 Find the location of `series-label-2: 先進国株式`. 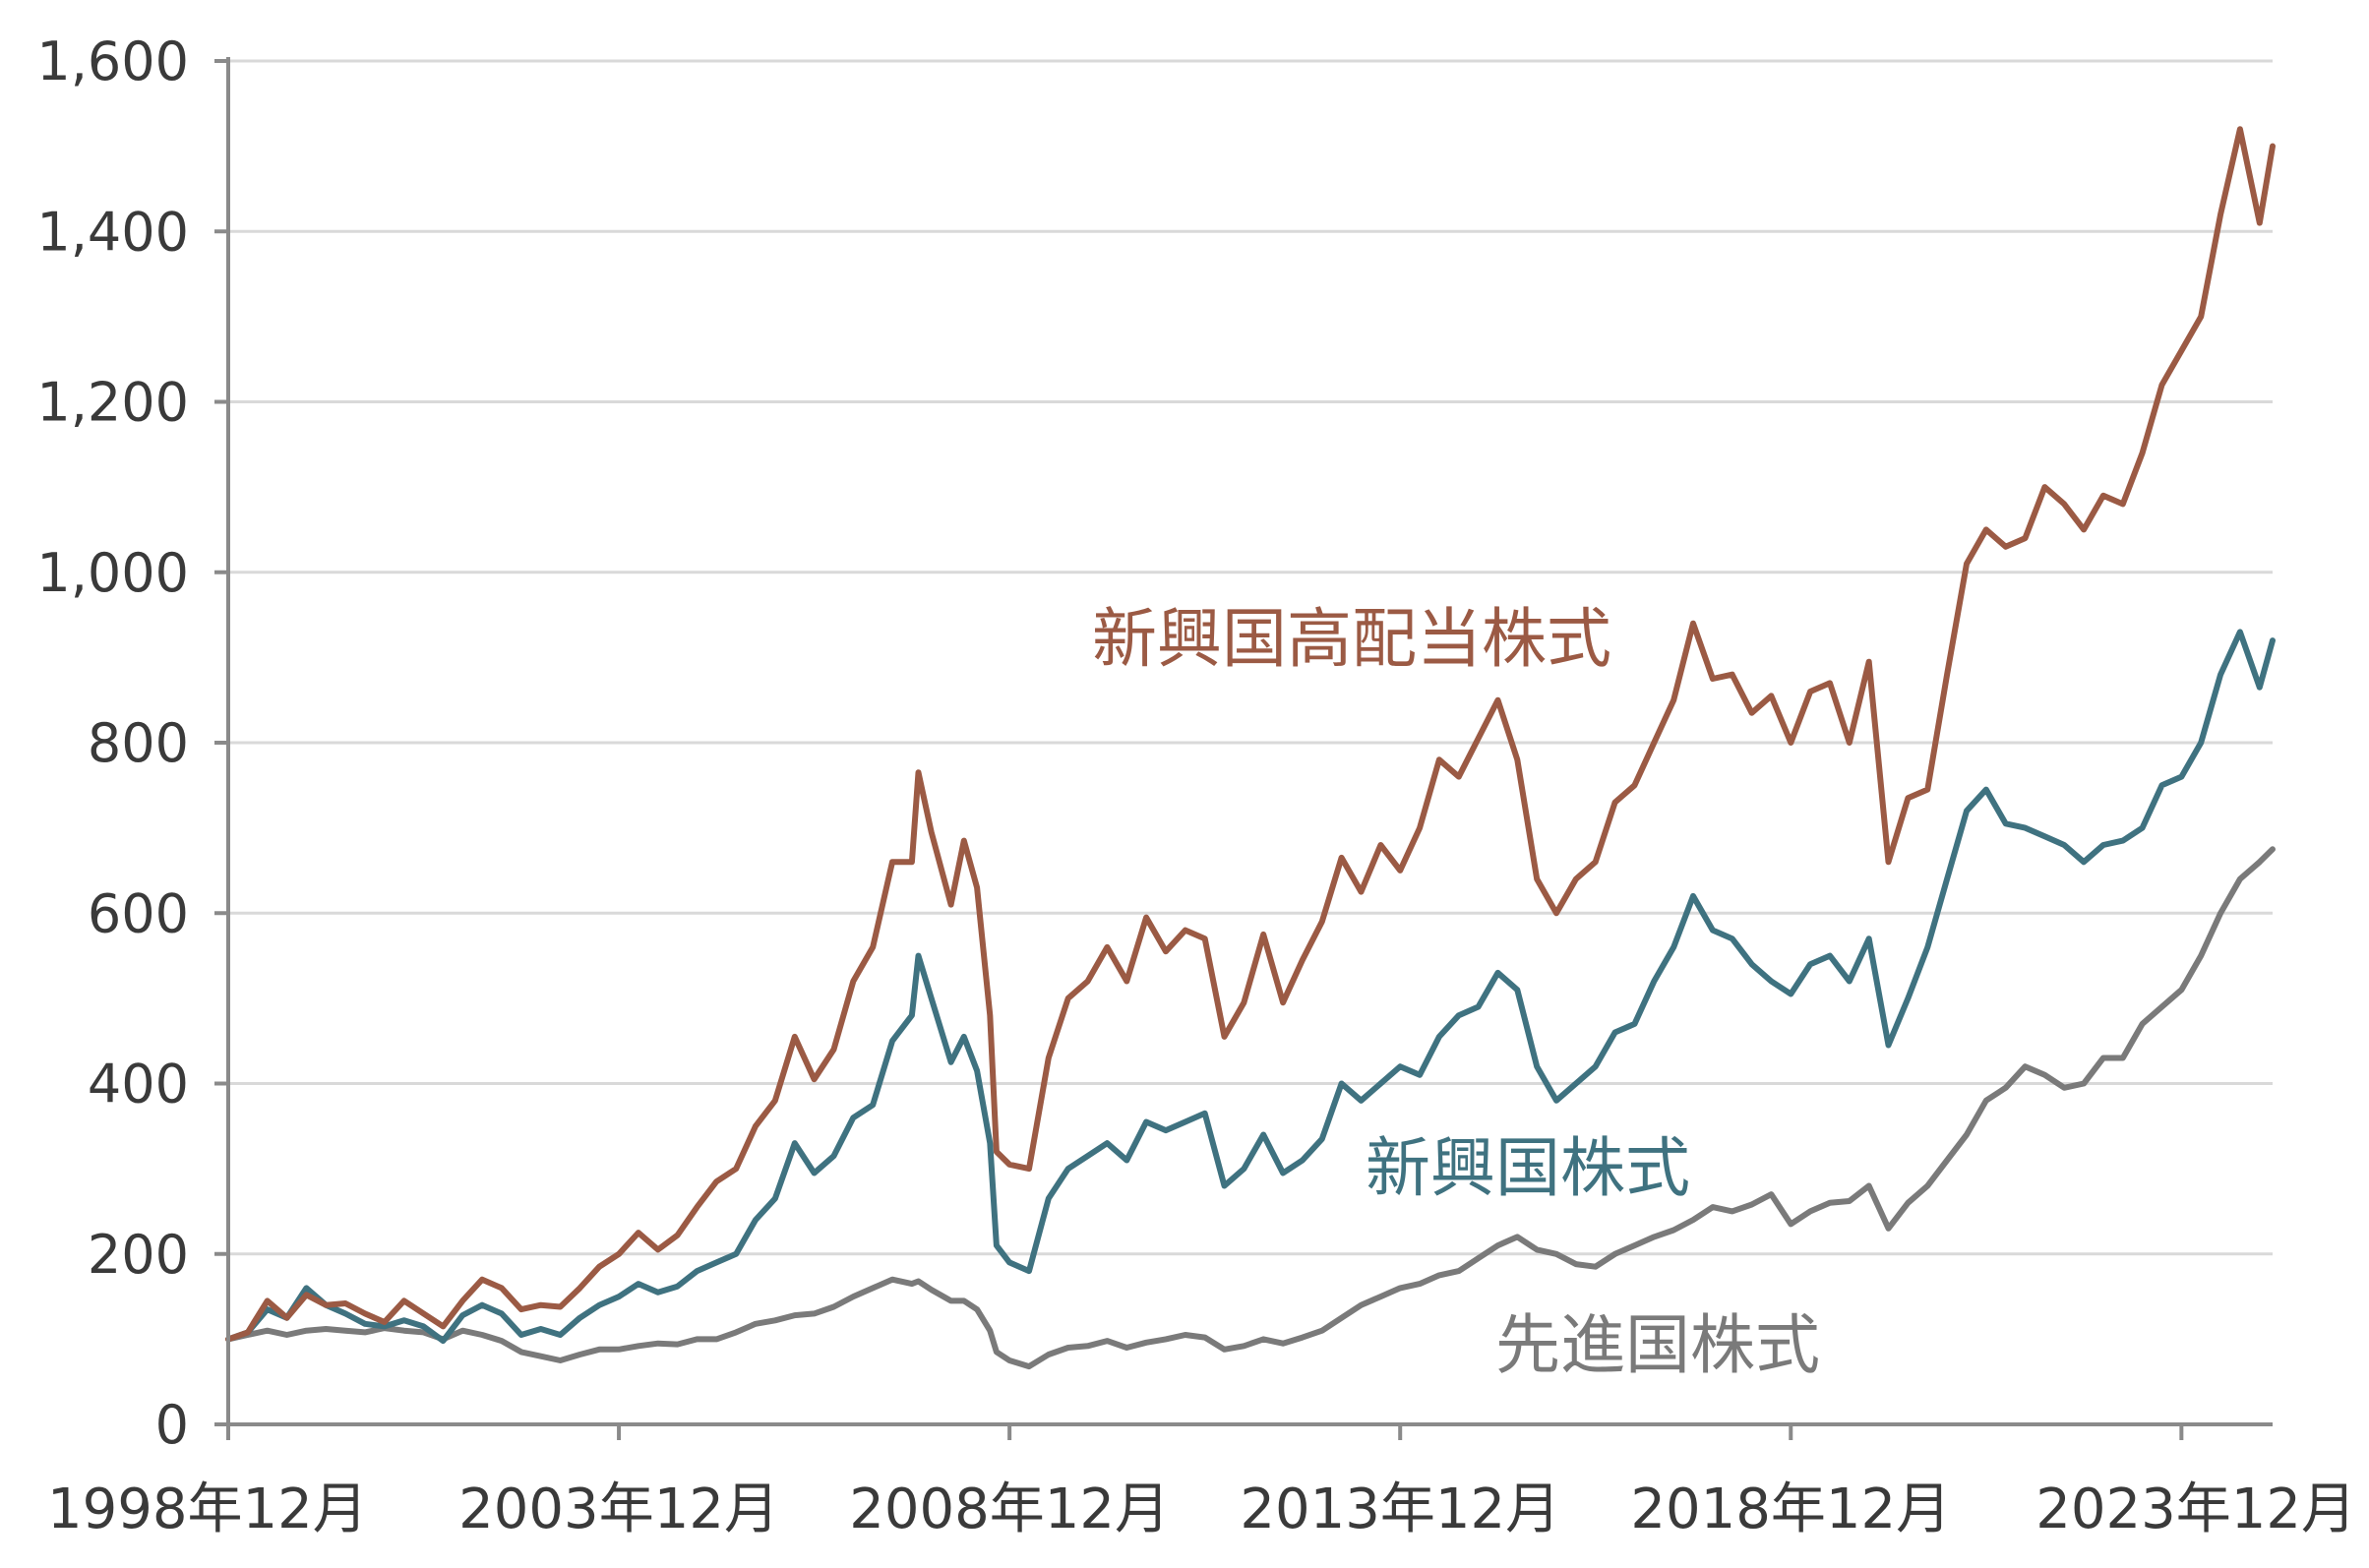

series-label-2: 先進国株式 is located at coordinates (1658, 1345).